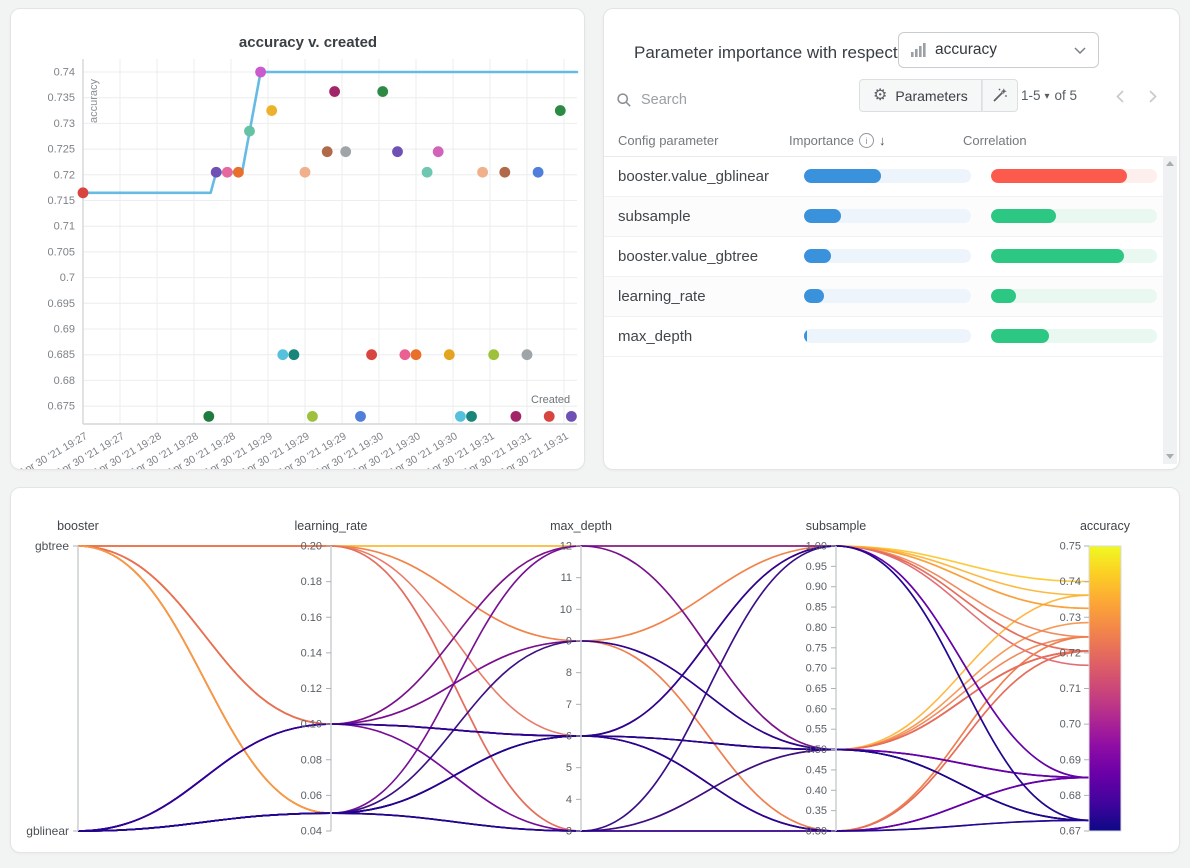 This screenshot has width=1190, height=868. I want to click on bar-chart-icon, so click(918, 50).